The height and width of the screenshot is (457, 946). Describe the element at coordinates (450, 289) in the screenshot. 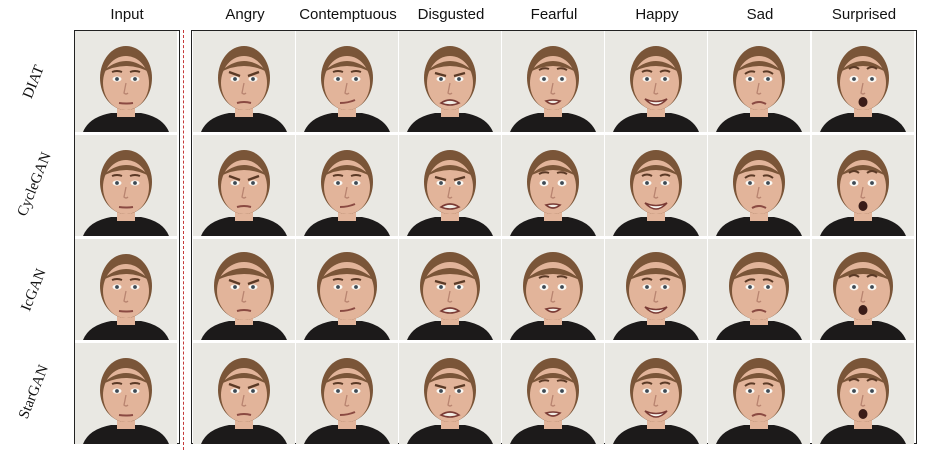

I see `face-image-icgan-disgusted` at that location.